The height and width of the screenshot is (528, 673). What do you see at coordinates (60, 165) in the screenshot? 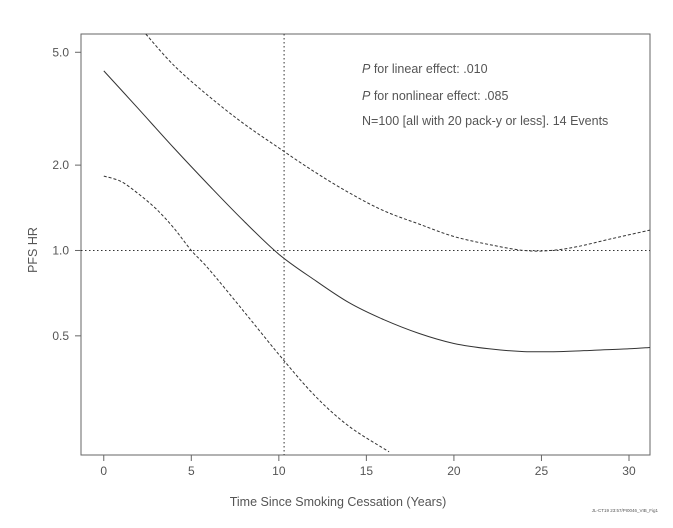
I see `y-tick-label: 2.0` at bounding box center [60, 165].